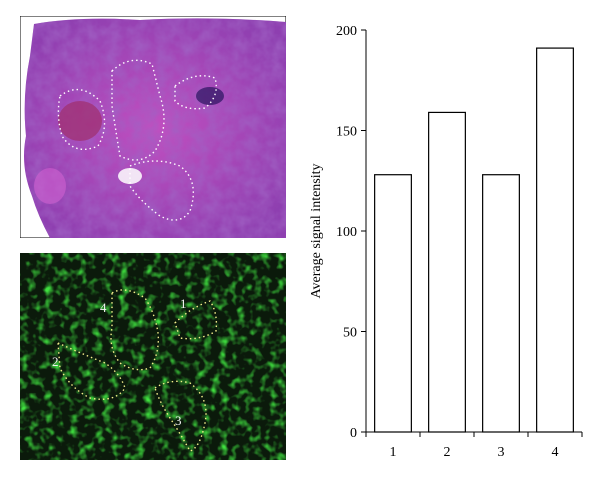  What do you see at coordinates (316, 230) in the screenshot?
I see `y-axis-label: Average signal intensity` at bounding box center [316, 230].